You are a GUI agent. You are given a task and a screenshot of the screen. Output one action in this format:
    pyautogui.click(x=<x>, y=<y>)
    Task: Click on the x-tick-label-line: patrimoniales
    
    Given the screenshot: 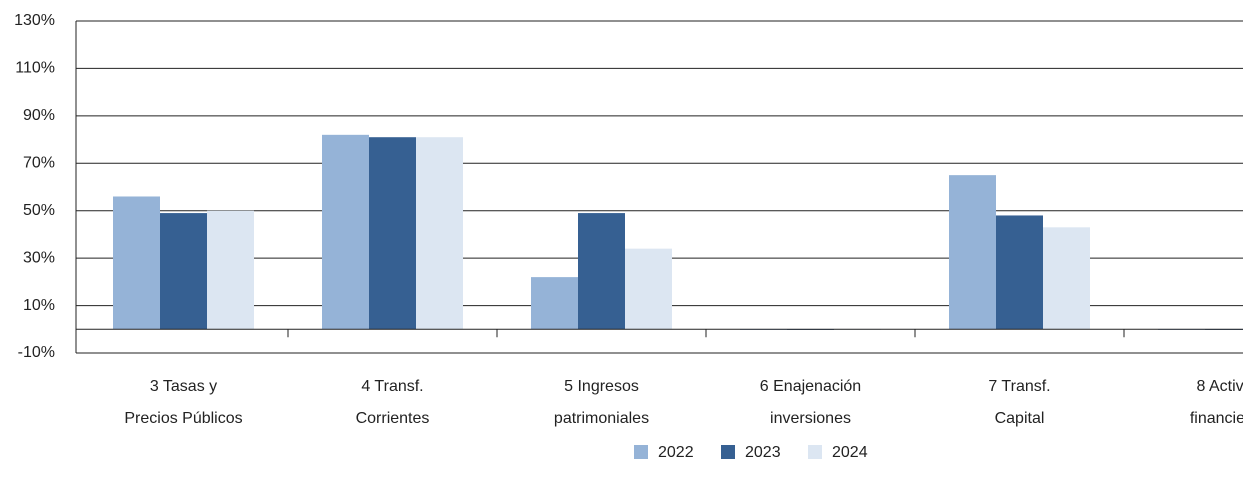 What is the action you would take?
    pyautogui.click(x=601, y=418)
    